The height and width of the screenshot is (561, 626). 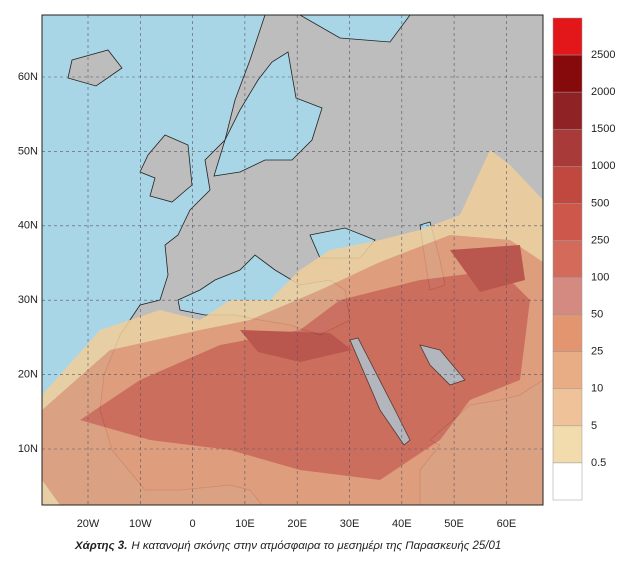 I want to click on lat-label: 40N, so click(x=28, y=226).